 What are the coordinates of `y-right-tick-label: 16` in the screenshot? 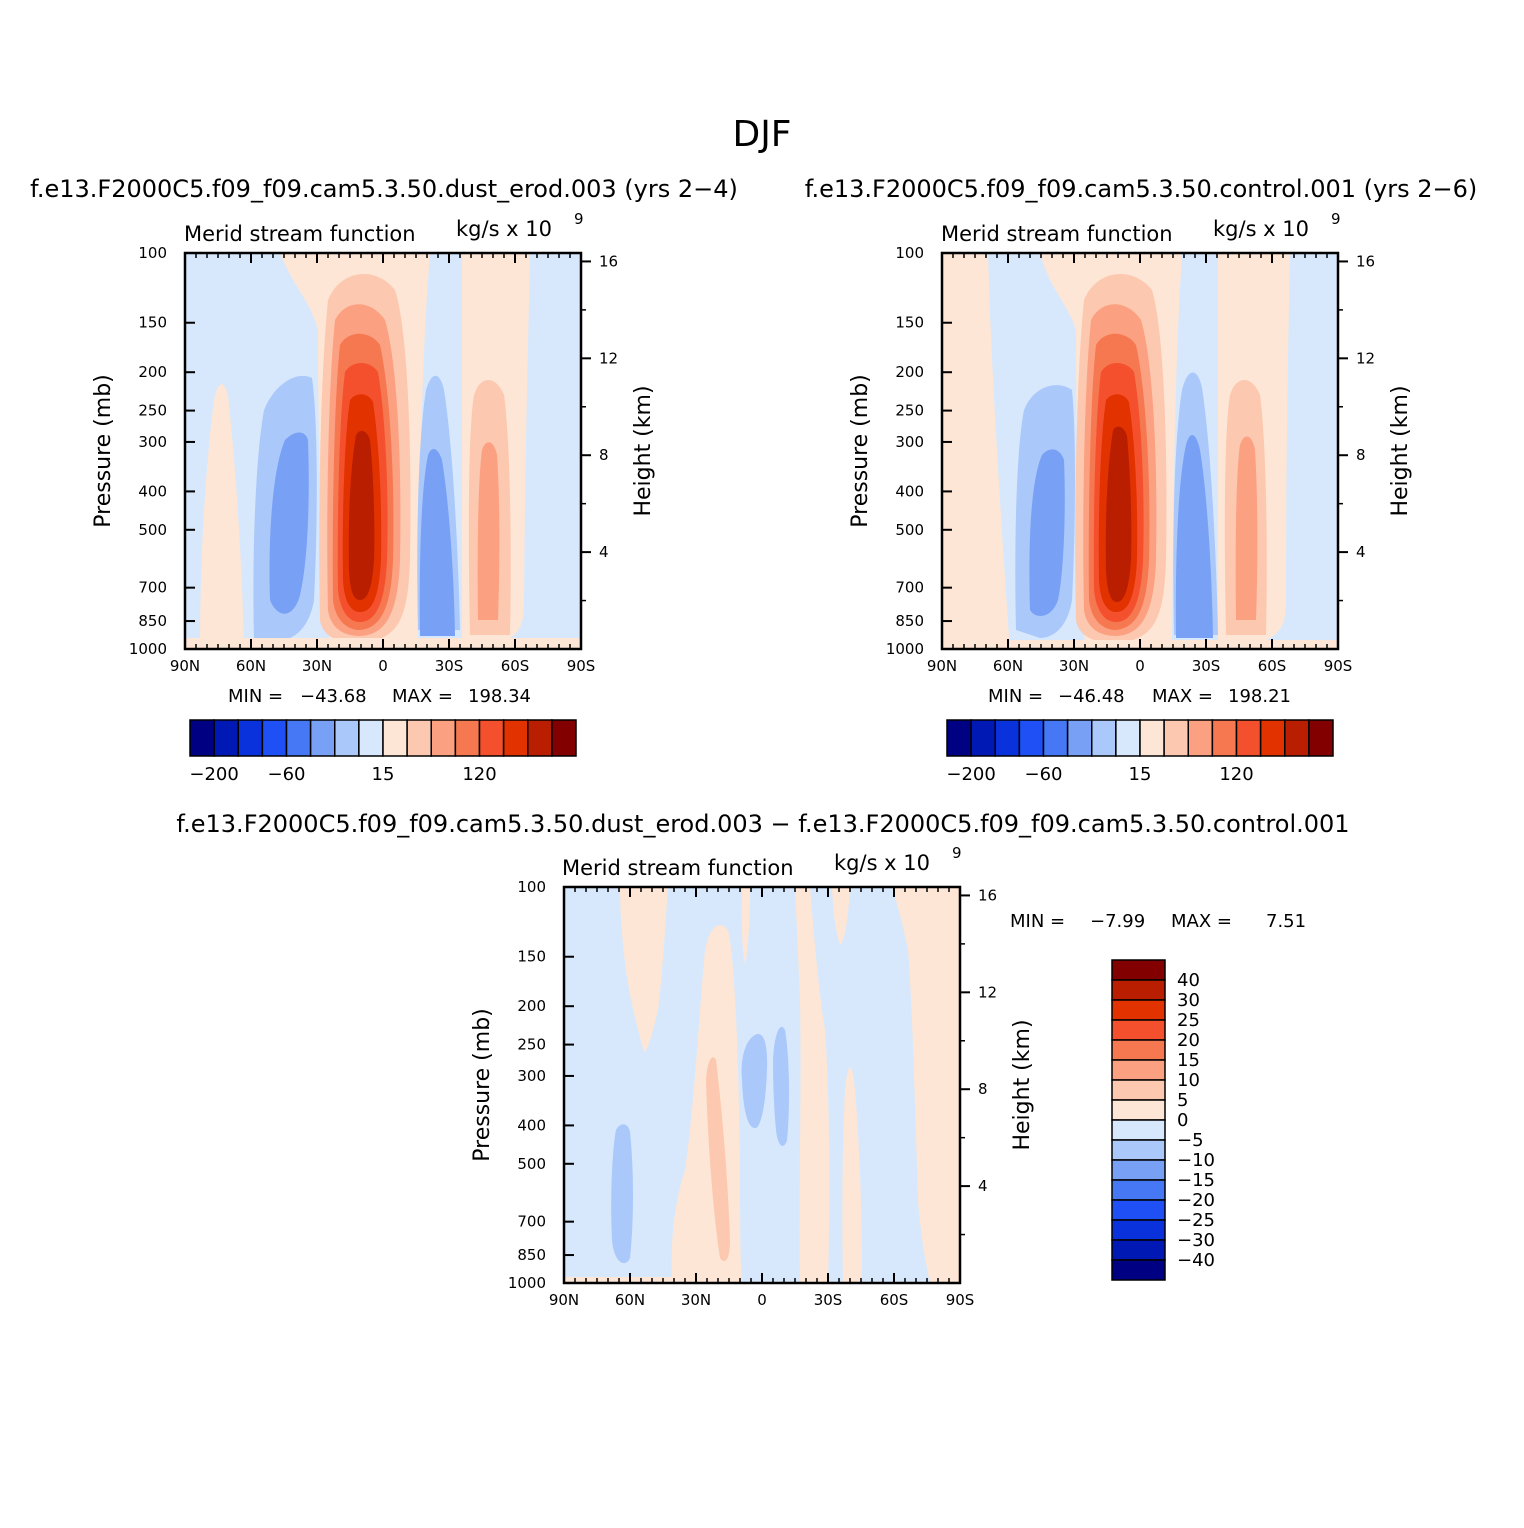 It's located at (608, 261).